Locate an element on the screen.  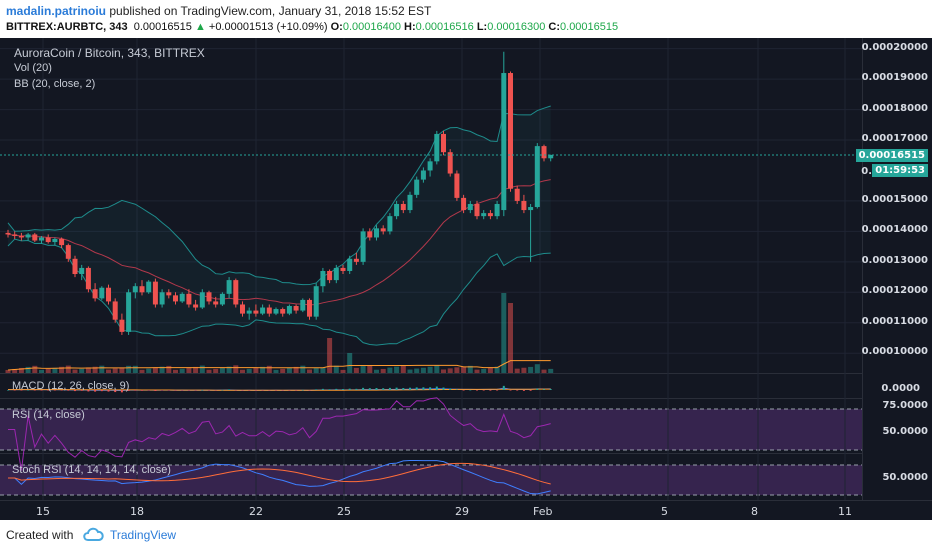
high-value: 0.00016516 is located at coordinates (444, 27).